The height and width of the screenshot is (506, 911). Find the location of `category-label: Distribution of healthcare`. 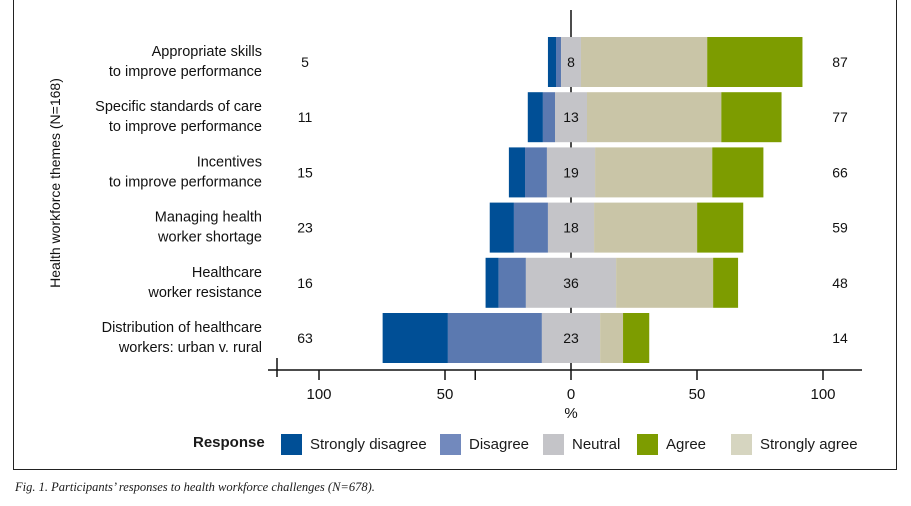

category-label: Distribution of healthcare is located at coordinates (182, 328).